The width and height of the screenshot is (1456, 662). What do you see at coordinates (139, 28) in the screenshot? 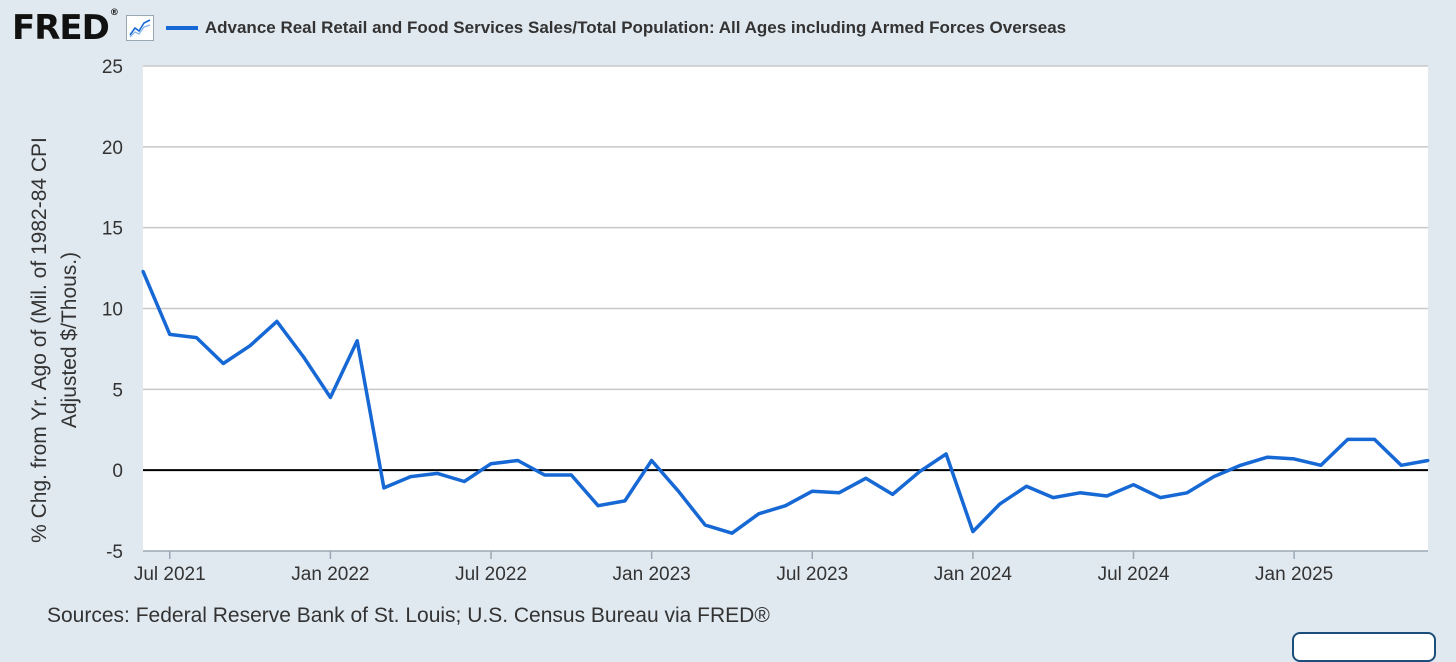
I see `line-chart-icon` at bounding box center [139, 28].